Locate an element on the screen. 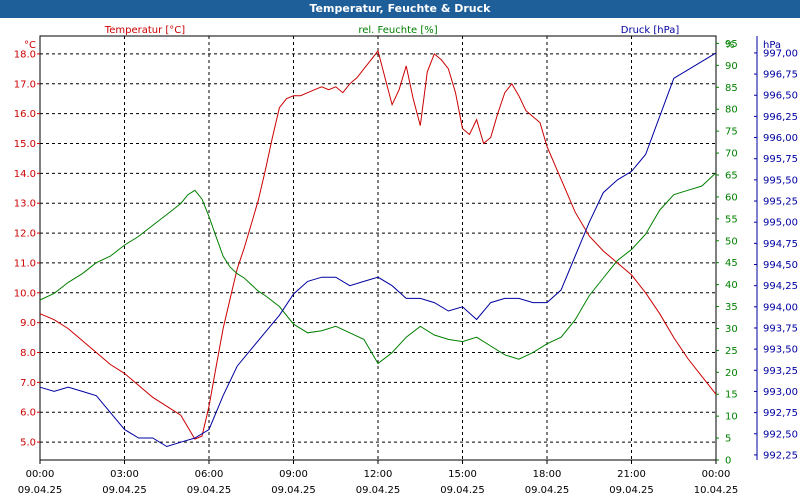 Image resolution: width=800 pixels, height=500 pixels. hum-tick-label: 85 is located at coordinates (731, 88).